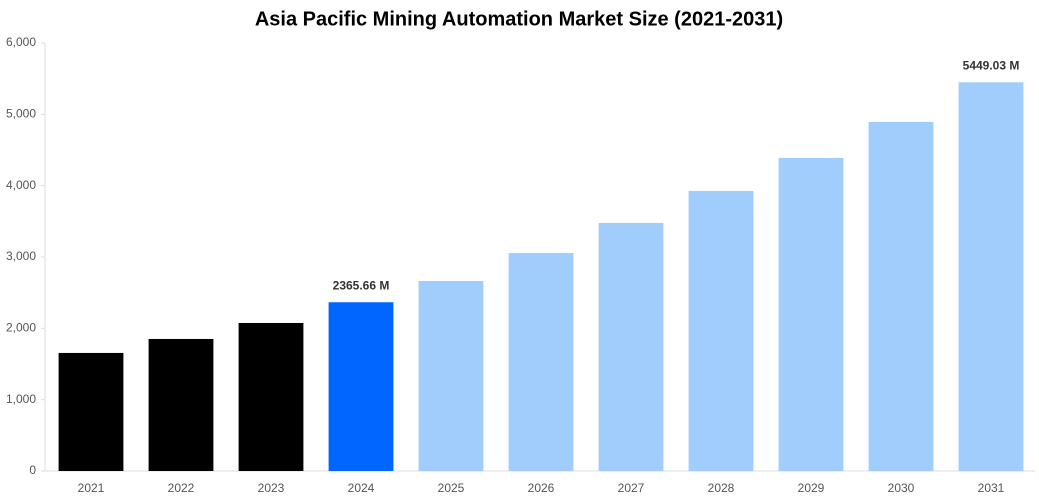 The image size is (1039, 500). What do you see at coordinates (361, 285) in the screenshot?
I see `value-label: 2365.66 M` at bounding box center [361, 285].